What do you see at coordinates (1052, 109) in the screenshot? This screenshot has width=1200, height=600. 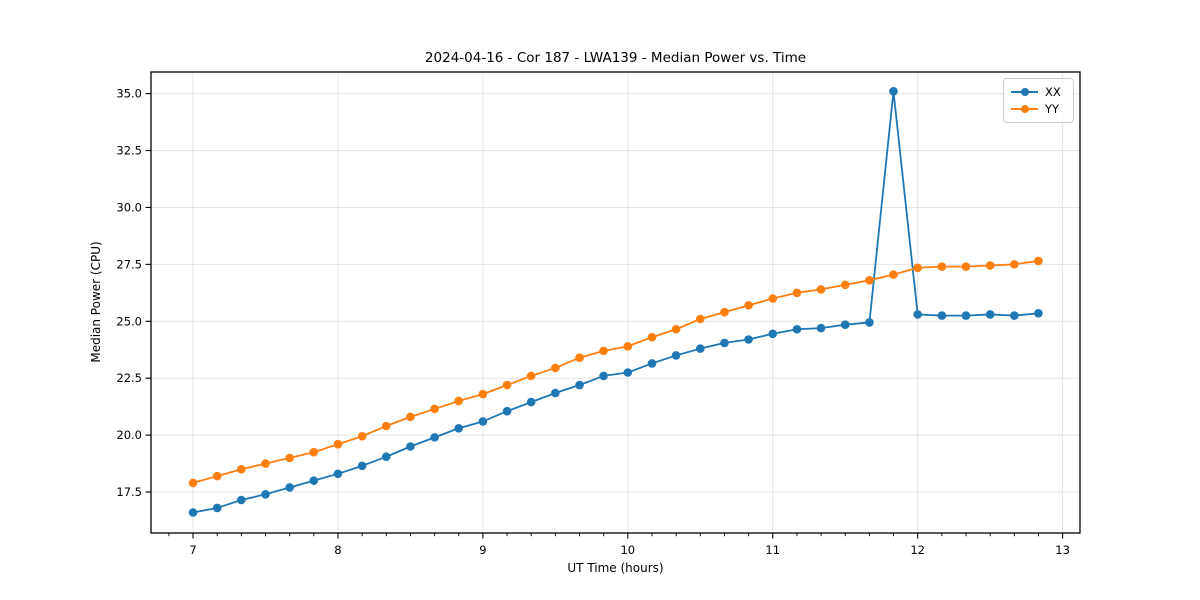 I see `legend-label-yy: YY` at bounding box center [1052, 109].